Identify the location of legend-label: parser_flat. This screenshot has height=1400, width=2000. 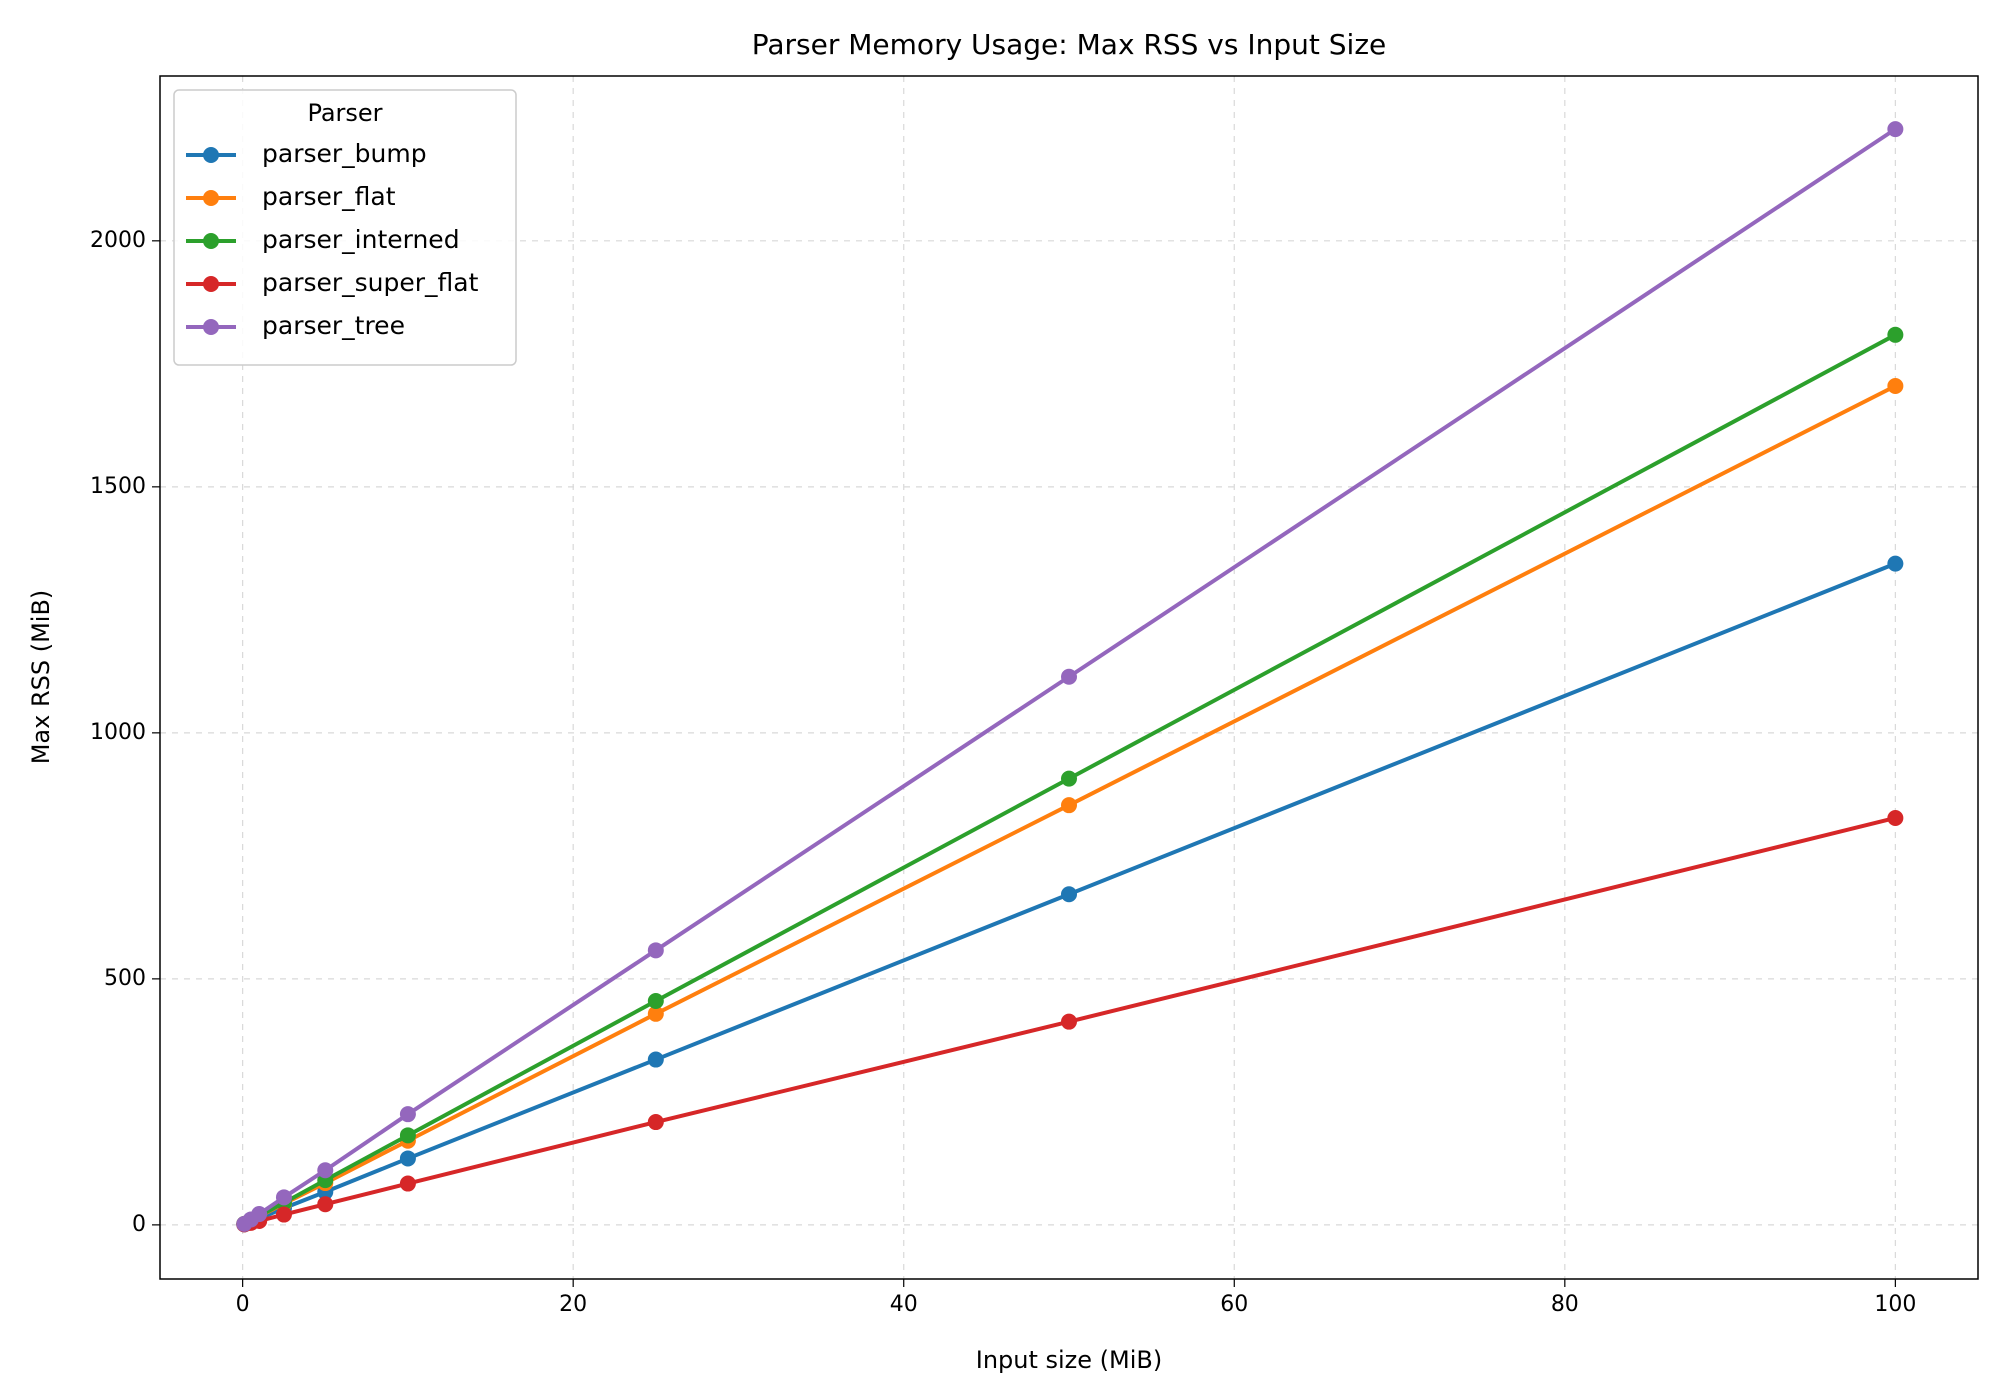
(329, 196).